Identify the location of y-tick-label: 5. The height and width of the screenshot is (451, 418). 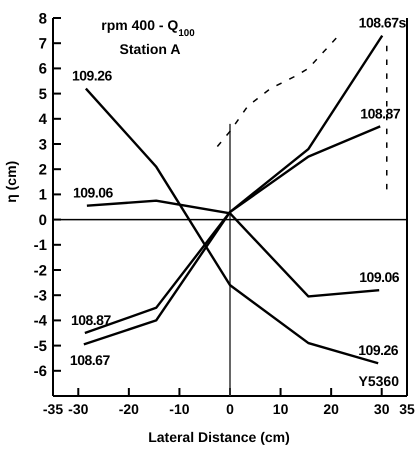
(42, 94).